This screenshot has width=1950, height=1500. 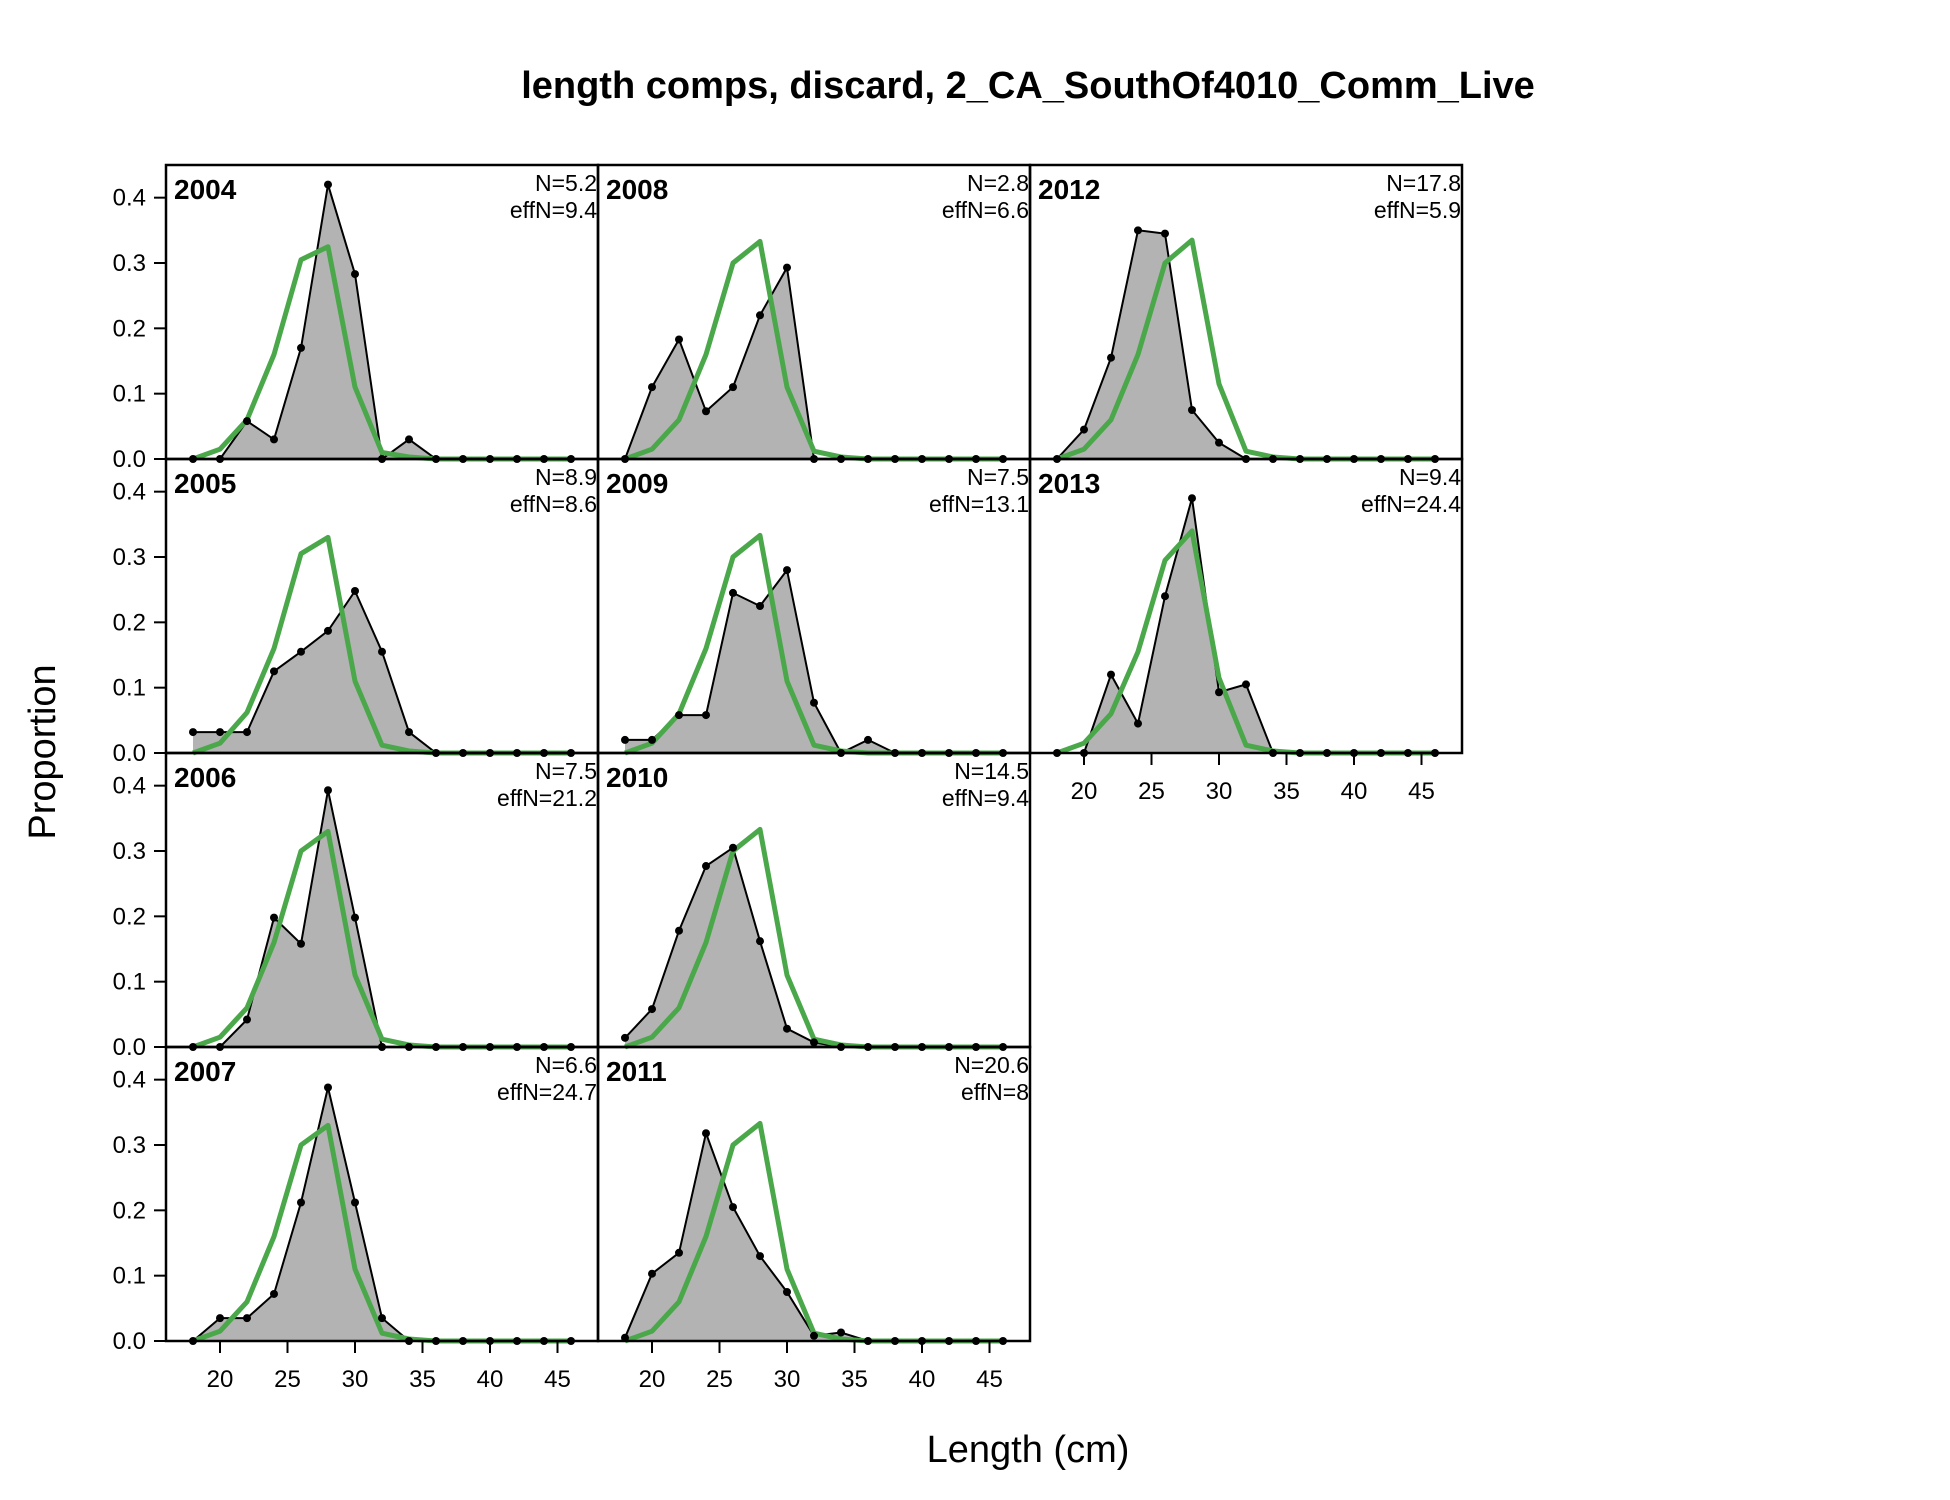 What do you see at coordinates (1417, 210) in the screenshot?
I see `effn-label-2012: effN=5.9` at bounding box center [1417, 210].